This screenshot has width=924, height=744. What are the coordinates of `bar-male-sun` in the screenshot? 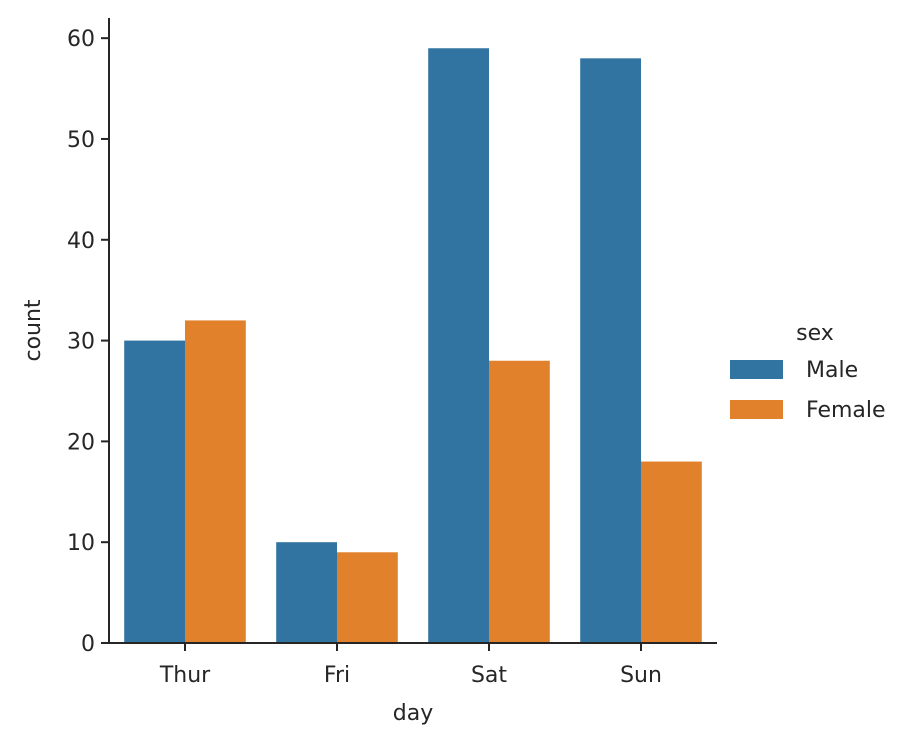 It's located at (610, 351).